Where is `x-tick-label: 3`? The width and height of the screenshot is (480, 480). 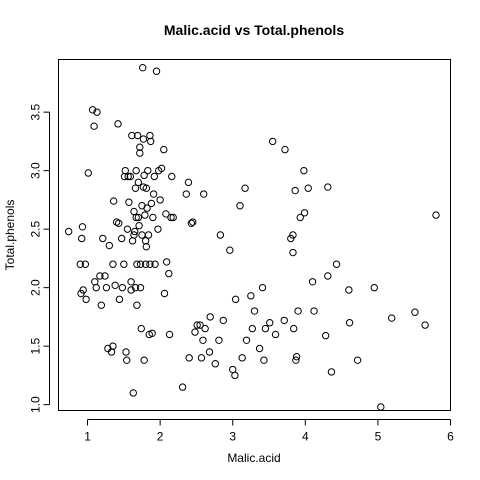
x-tick-label: 3 is located at coordinates (232, 437).